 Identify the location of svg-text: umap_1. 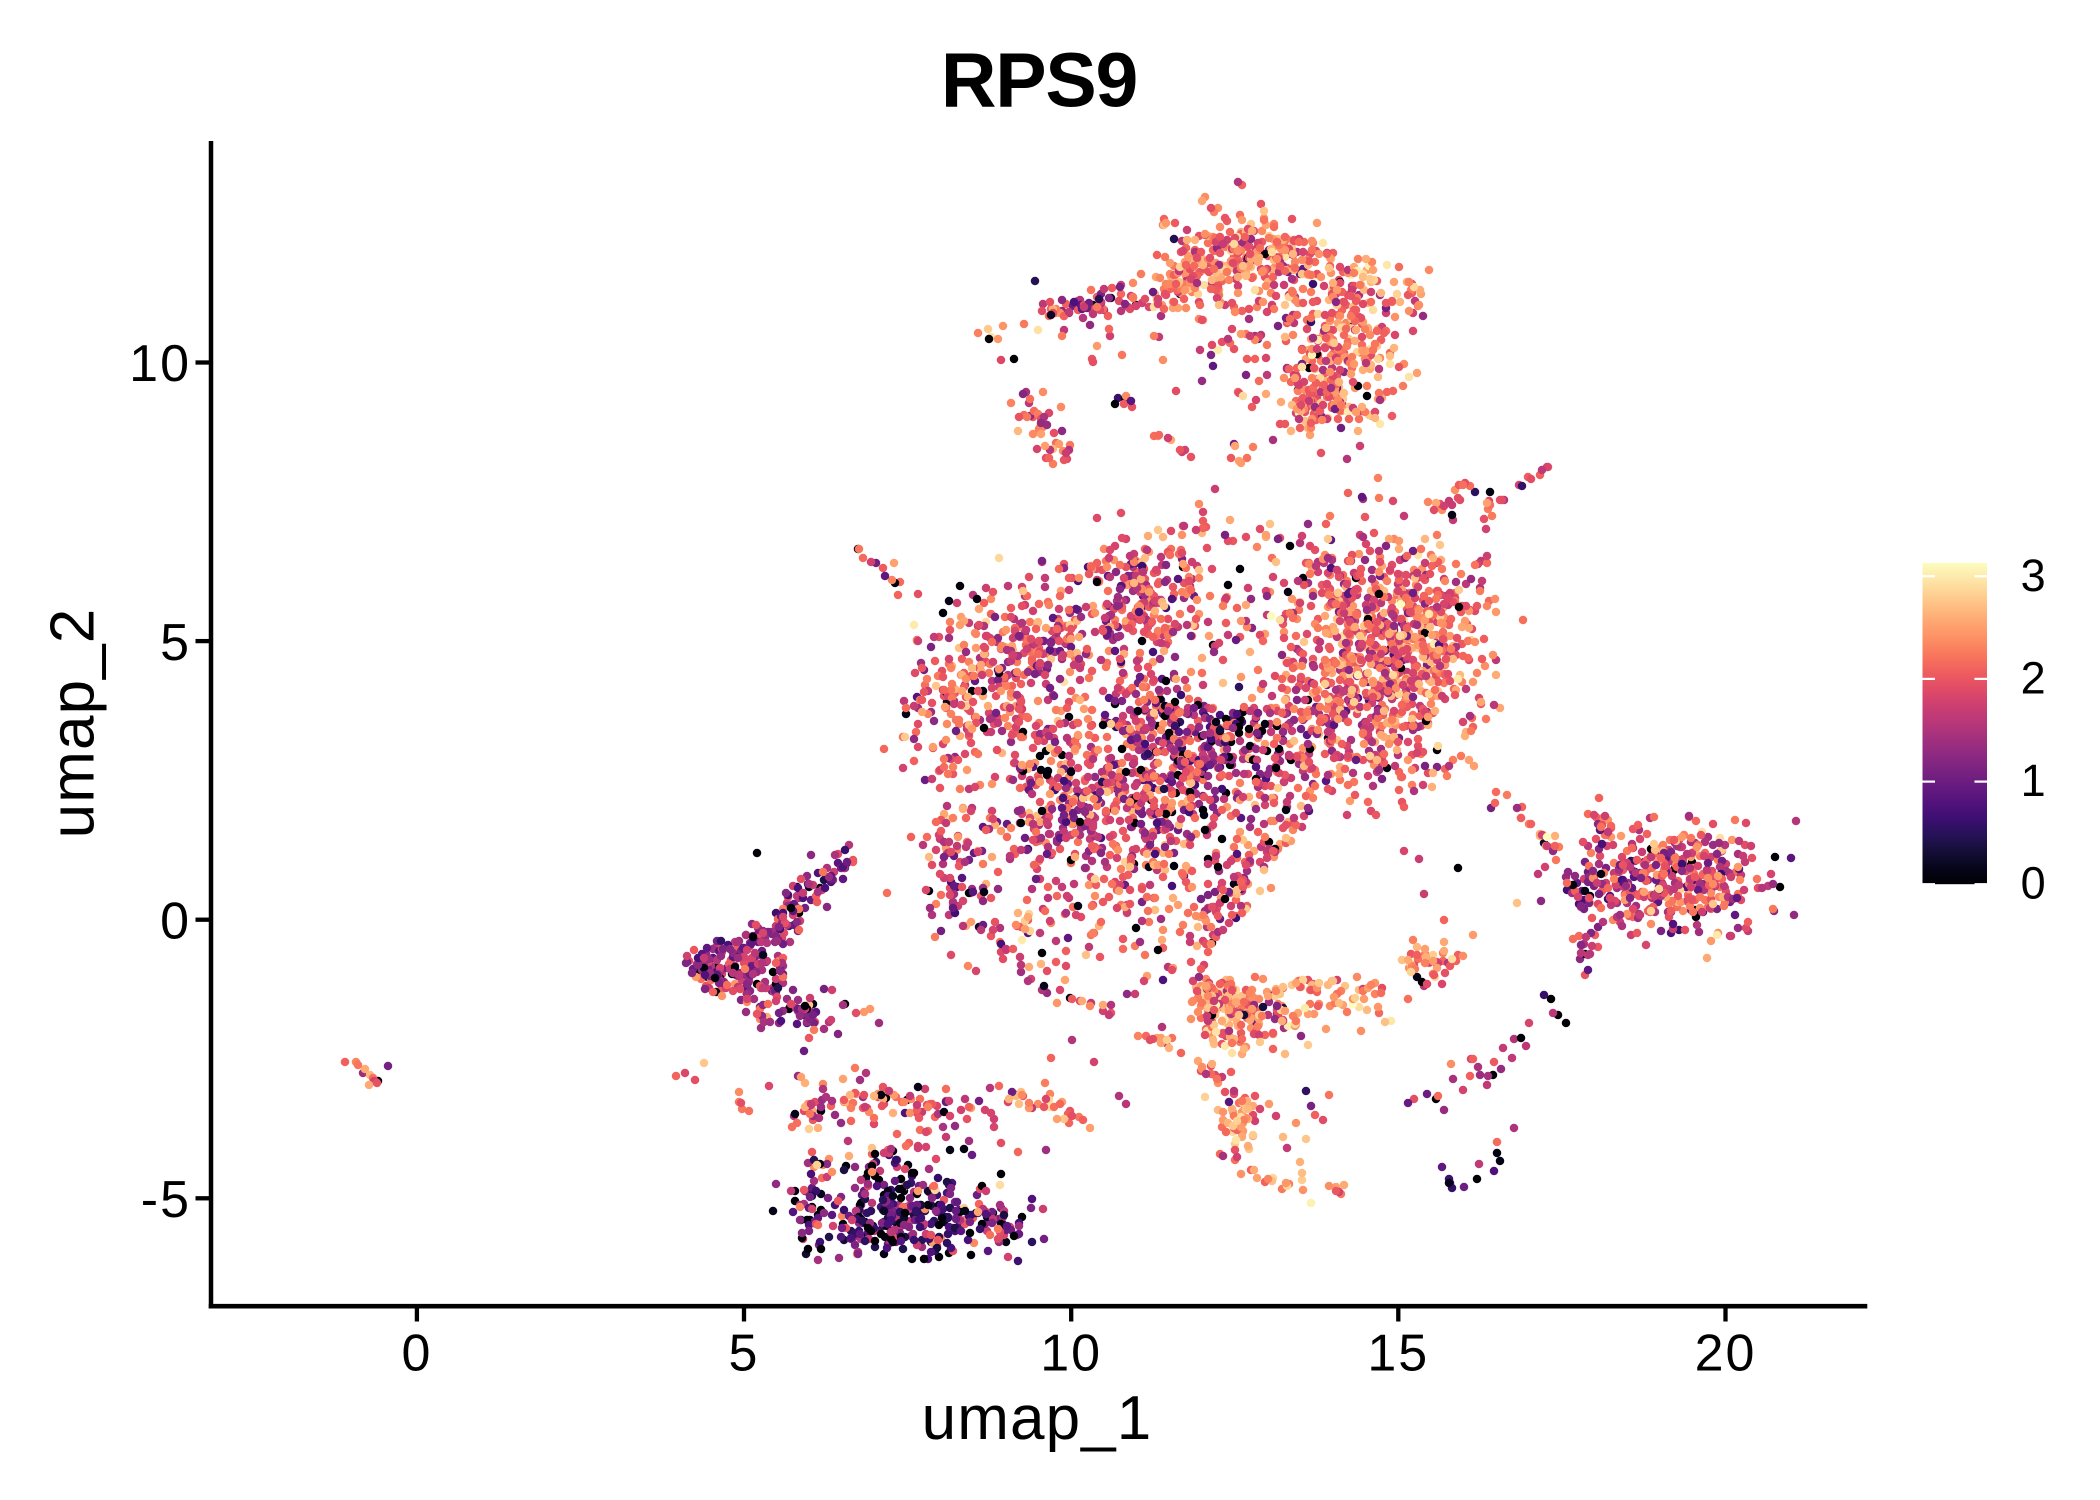
(1037, 1418).